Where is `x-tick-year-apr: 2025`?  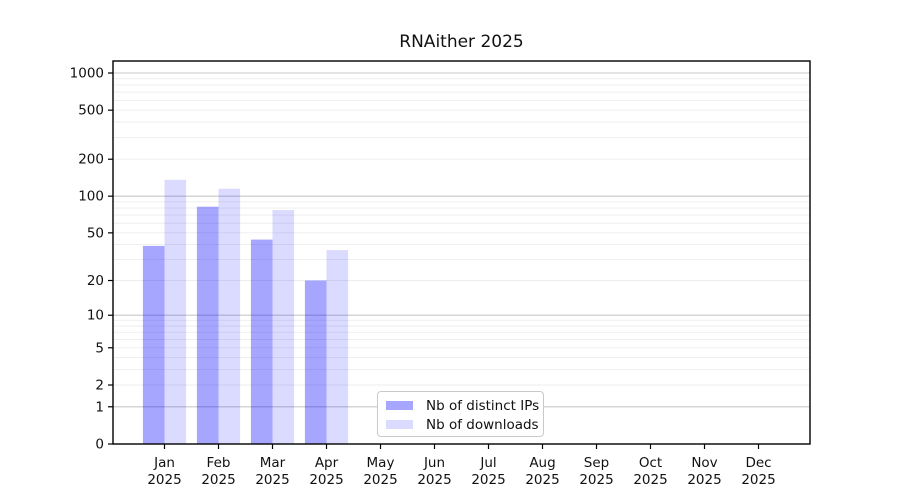 x-tick-year-apr: 2025 is located at coordinates (326, 480).